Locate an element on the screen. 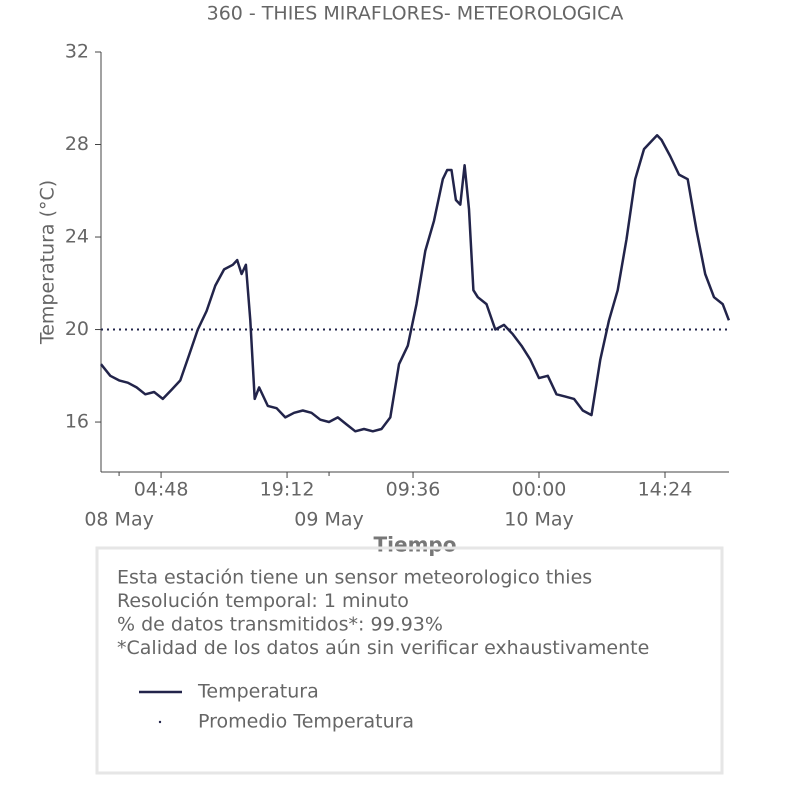 Image resolution: width=806 pixels, height=806 pixels. y-tick-label: 24 is located at coordinates (77, 237).